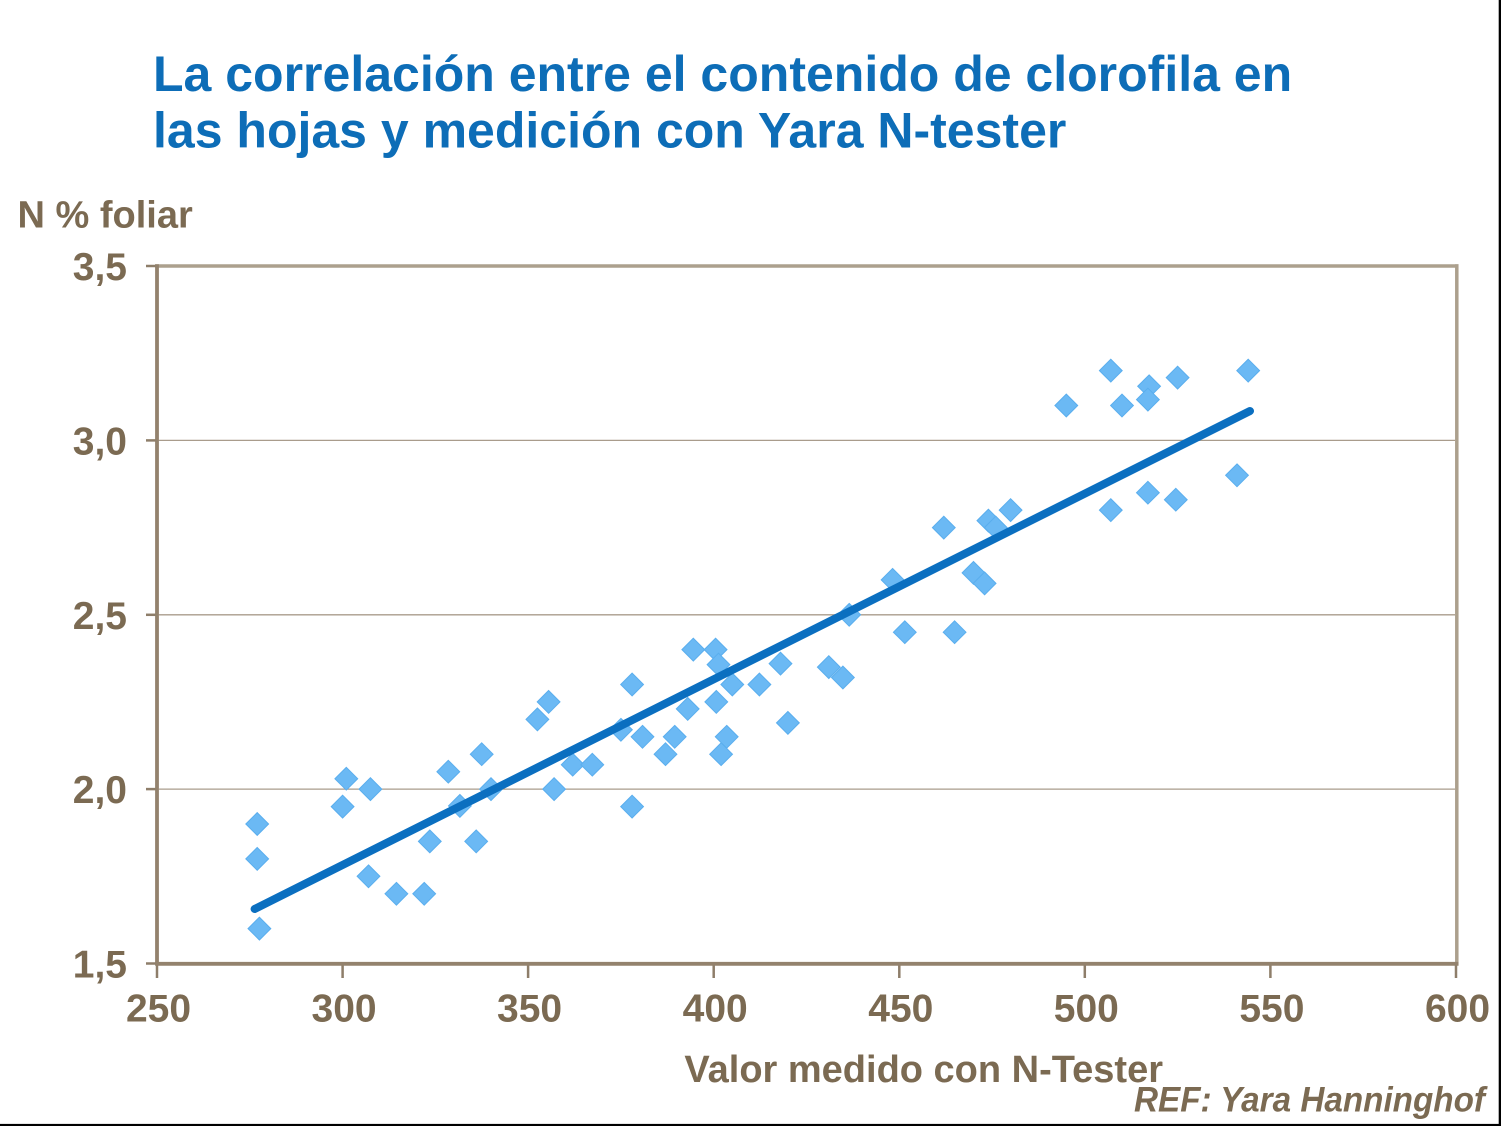  What do you see at coordinates (100, 965) in the screenshot?
I see `svg-text: 1,5` at bounding box center [100, 965].